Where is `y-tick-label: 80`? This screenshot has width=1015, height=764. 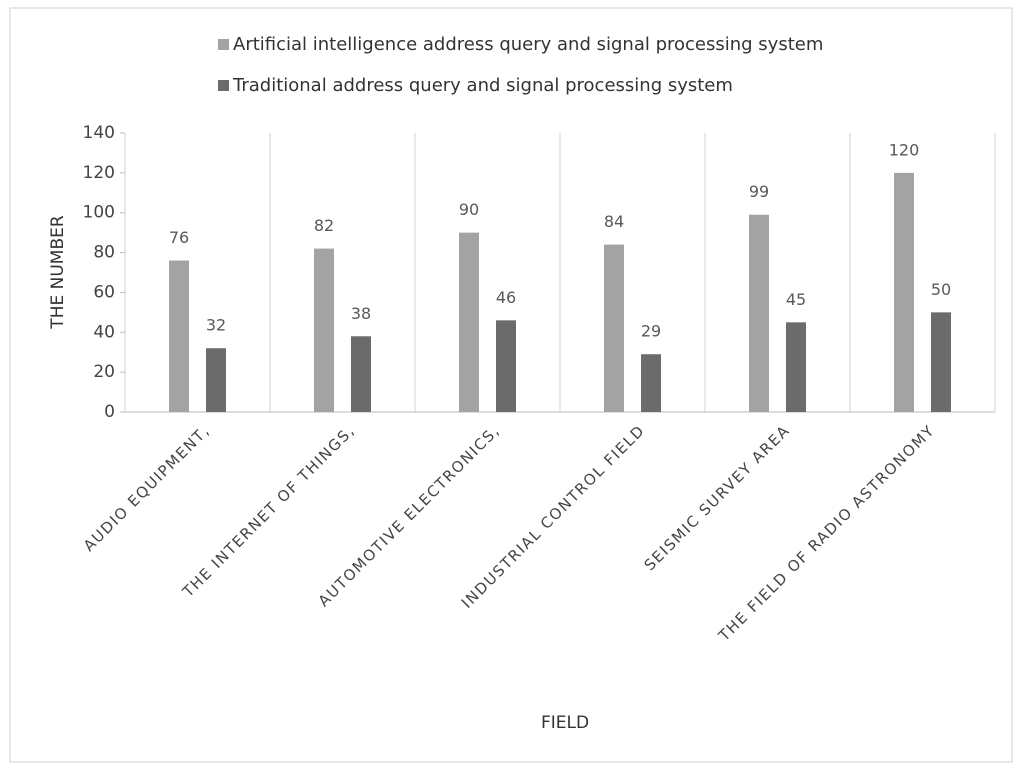 y-tick-label: 80 is located at coordinates (104, 253).